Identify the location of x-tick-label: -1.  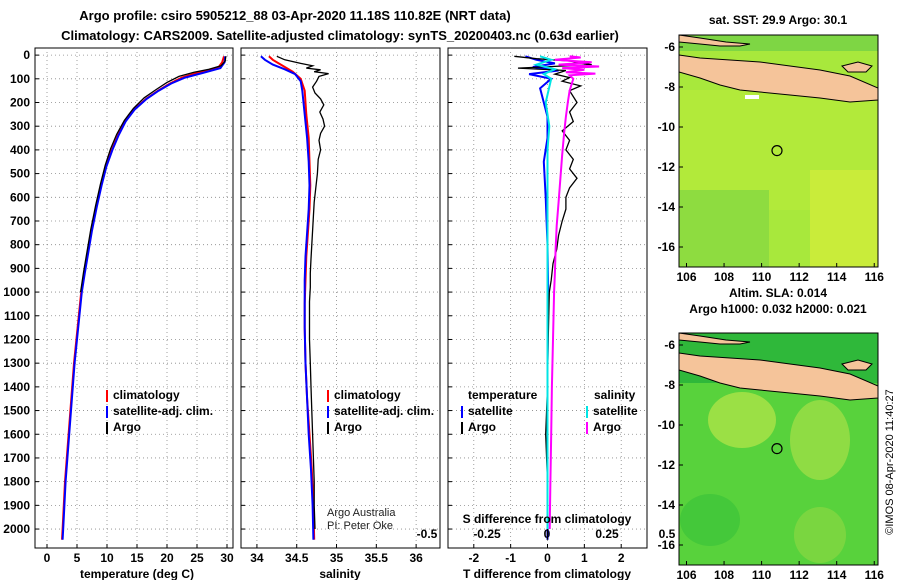
(510, 558).